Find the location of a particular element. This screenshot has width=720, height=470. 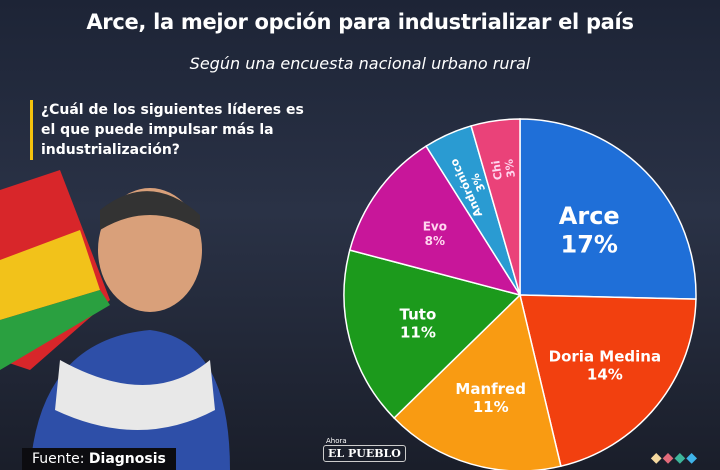

slice-value-label: 17% is located at coordinates (589, 245).